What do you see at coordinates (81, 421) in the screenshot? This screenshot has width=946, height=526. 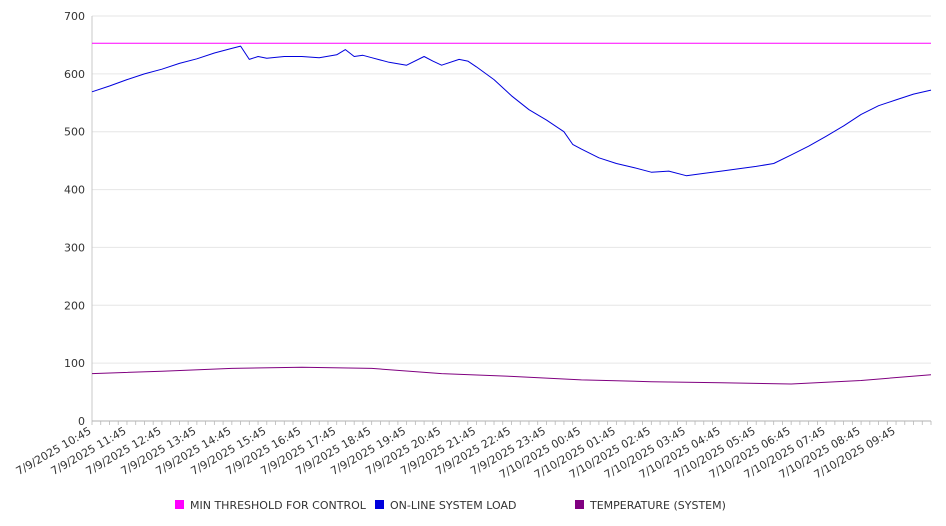 I see `y-tick-label: 0` at bounding box center [81, 421].